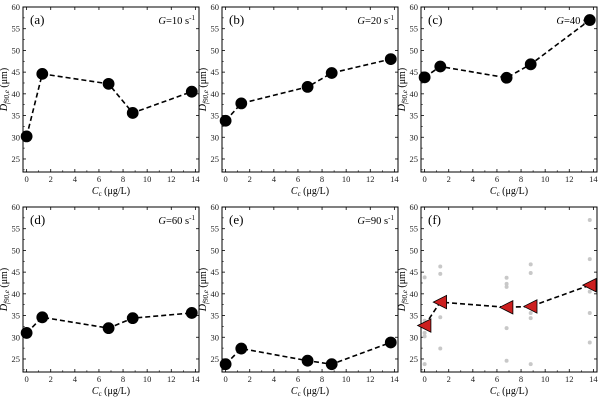 This screenshot has width=600, height=400. What do you see at coordinates (37, 19) in the screenshot?
I see `panel-label: (a)` at bounding box center [37, 19].